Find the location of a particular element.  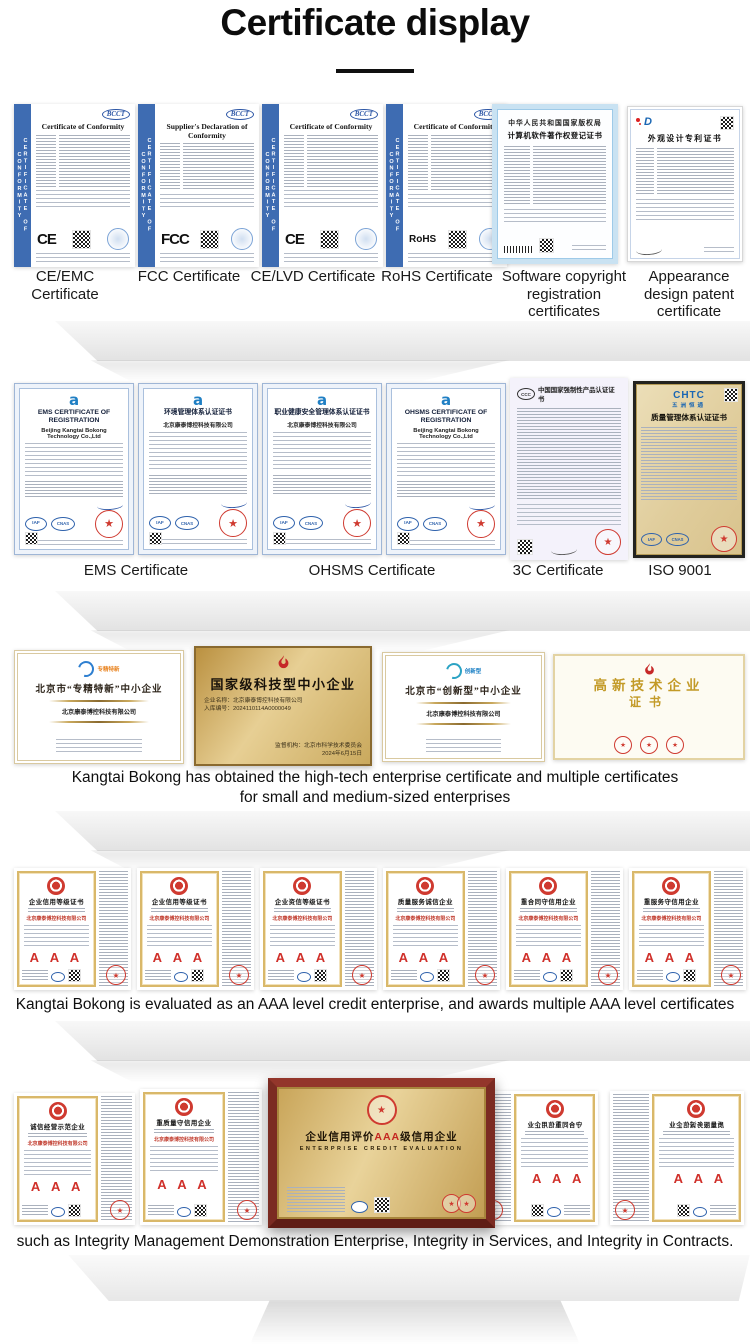

certificate-footer is located at coordinates (569, 542).